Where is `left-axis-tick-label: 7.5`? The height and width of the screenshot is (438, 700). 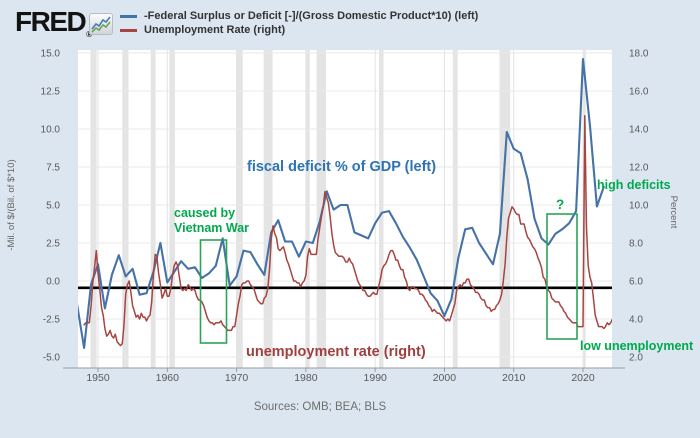
left-axis-tick-label: 7.5 is located at coordinates (53, 168).